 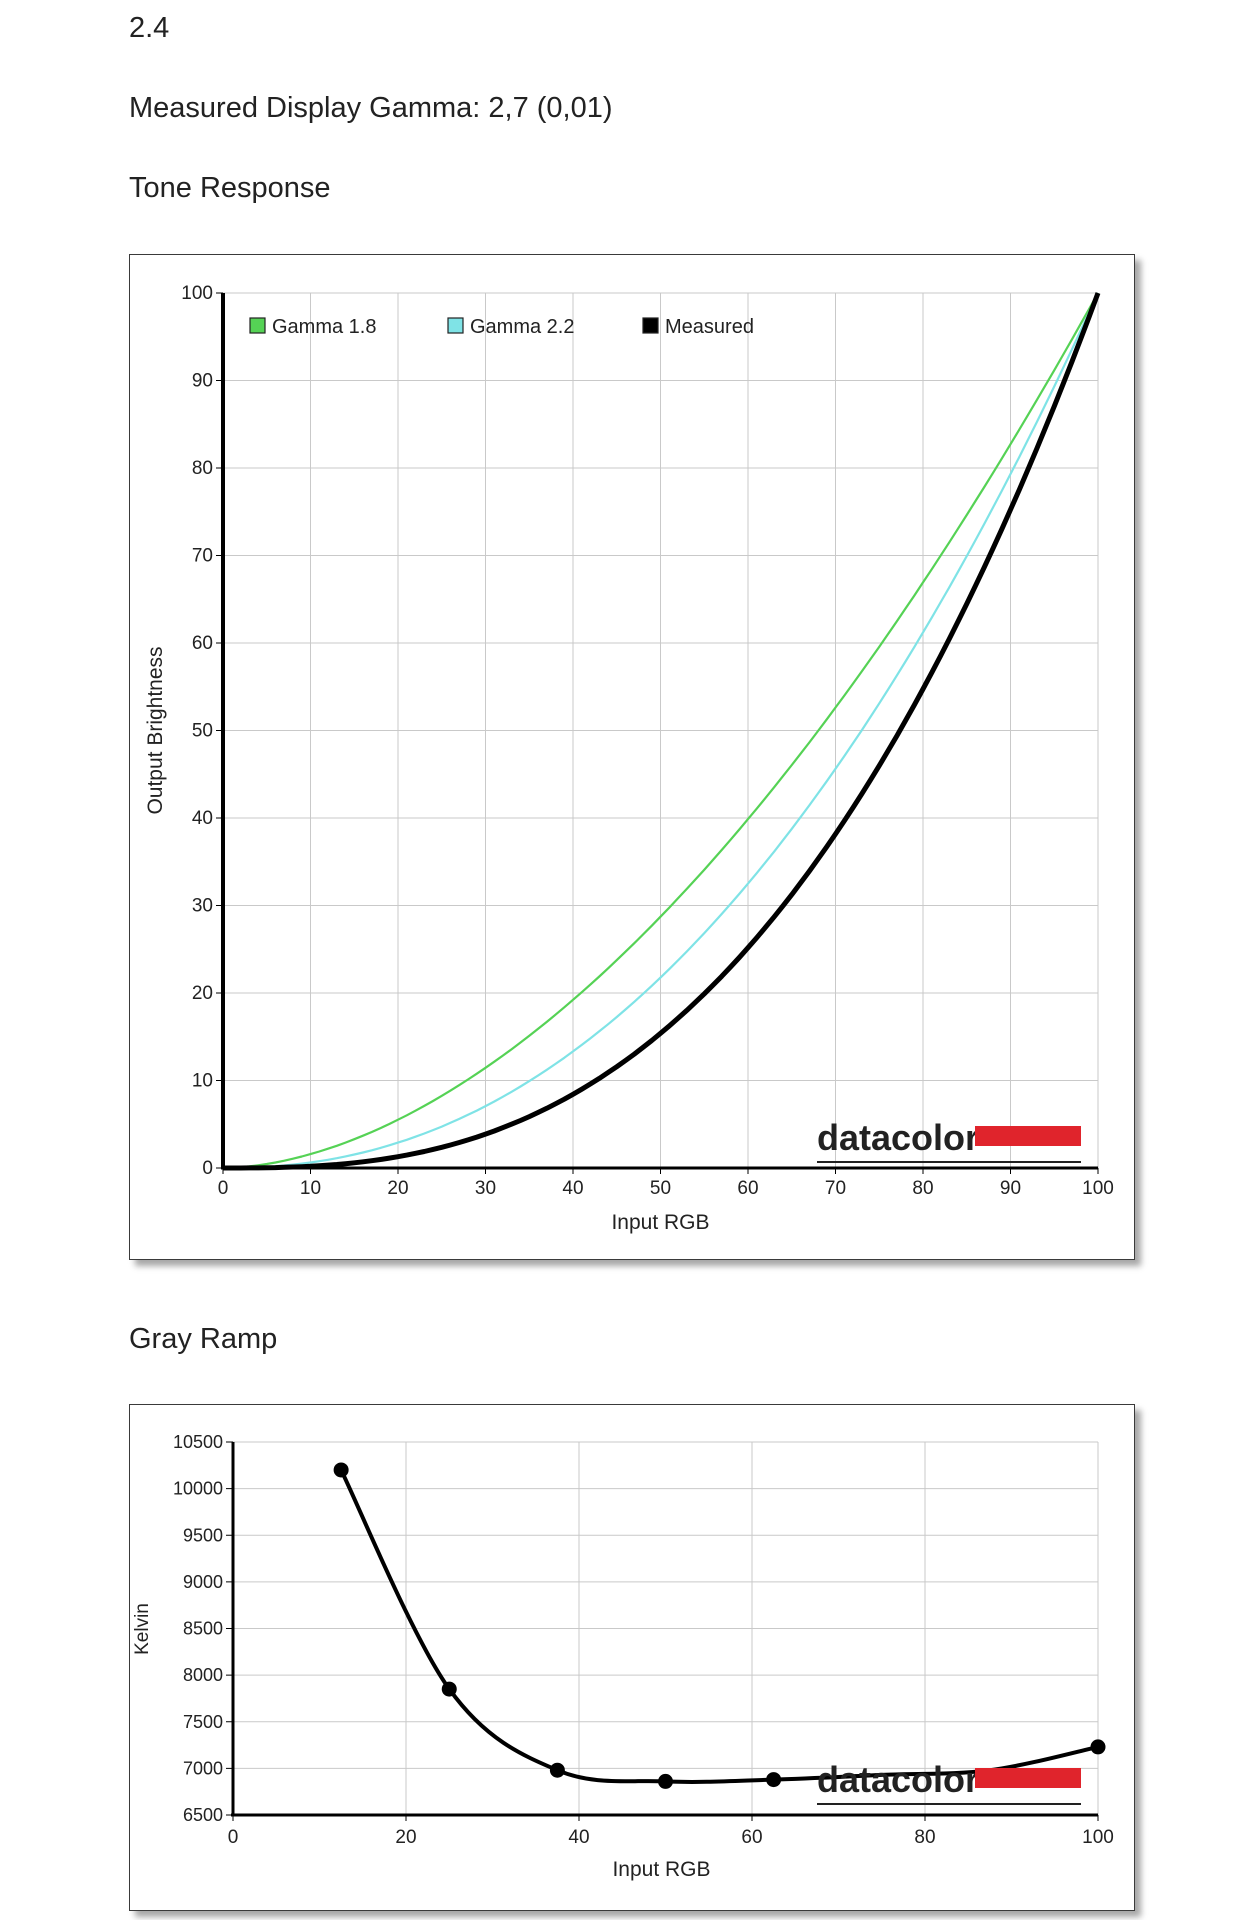 I want to click on gray-y-tick-label: 10500, so click(x=198, y=1442).